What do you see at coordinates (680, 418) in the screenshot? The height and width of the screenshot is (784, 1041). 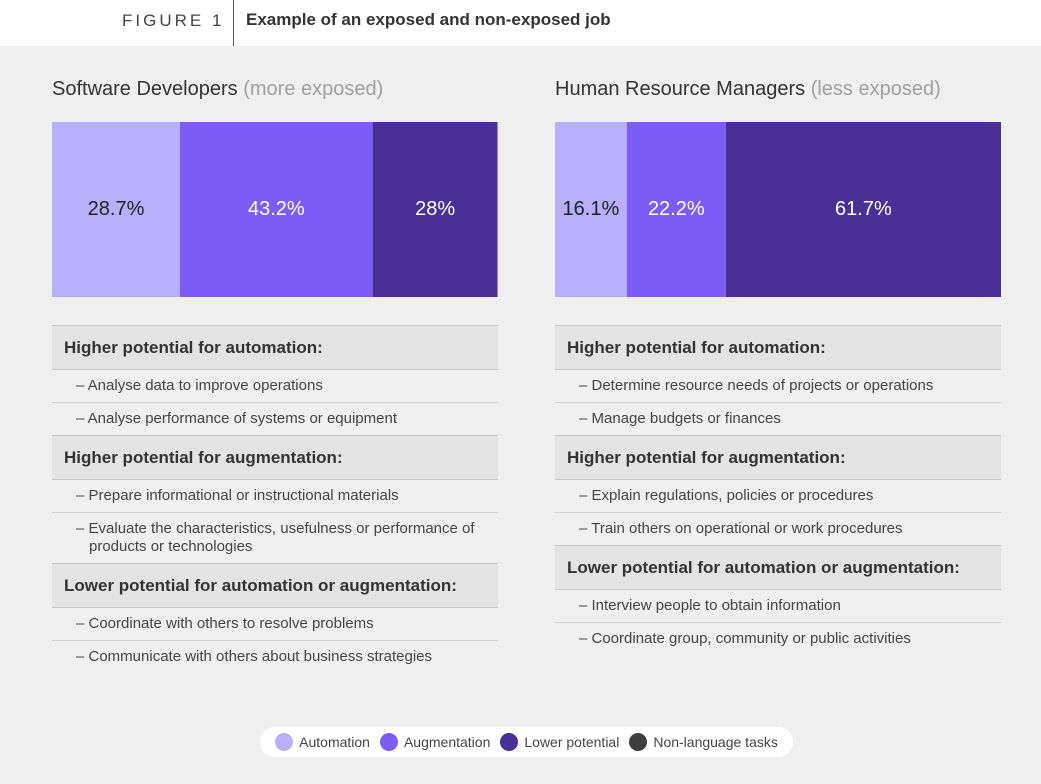 I see `section-item: – Manage budgets or finances` at bounding box center [680, 418].